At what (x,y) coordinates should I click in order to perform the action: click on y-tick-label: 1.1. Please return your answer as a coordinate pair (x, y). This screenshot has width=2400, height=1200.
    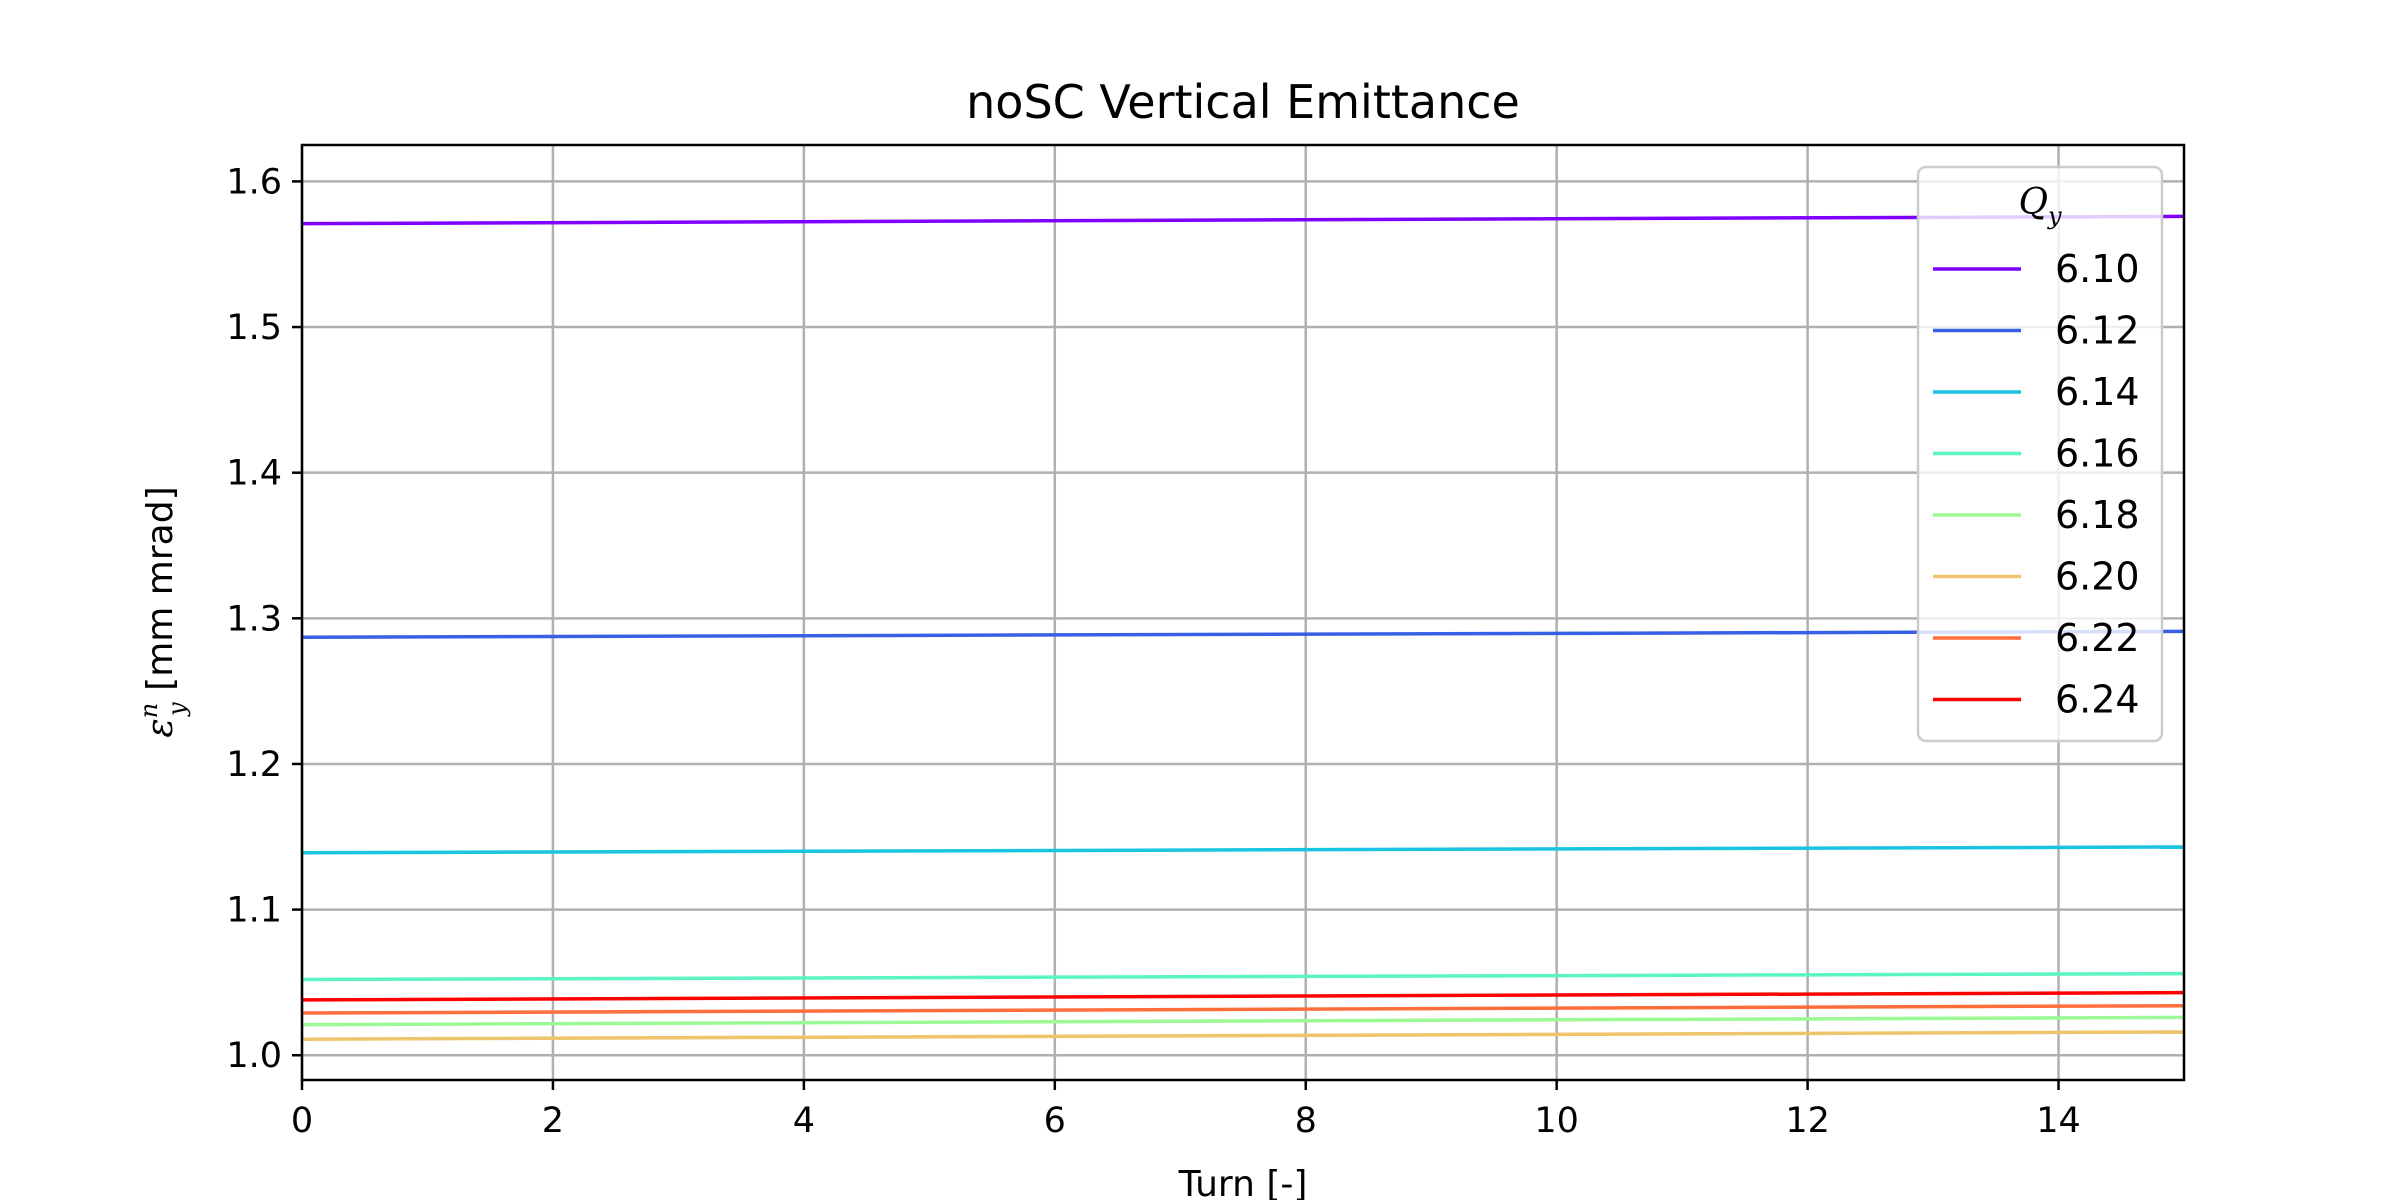
    Looking at the image, I should click on (254, 911).